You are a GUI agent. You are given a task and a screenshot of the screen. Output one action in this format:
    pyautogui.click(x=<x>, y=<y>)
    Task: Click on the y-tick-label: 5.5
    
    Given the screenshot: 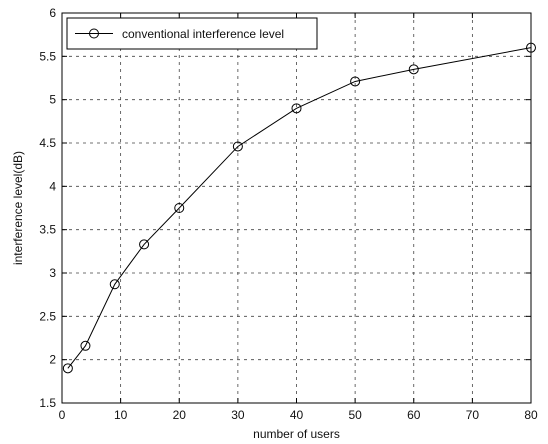 What is the action you would take?
    pyautogui.click(x=47, y=56)
    